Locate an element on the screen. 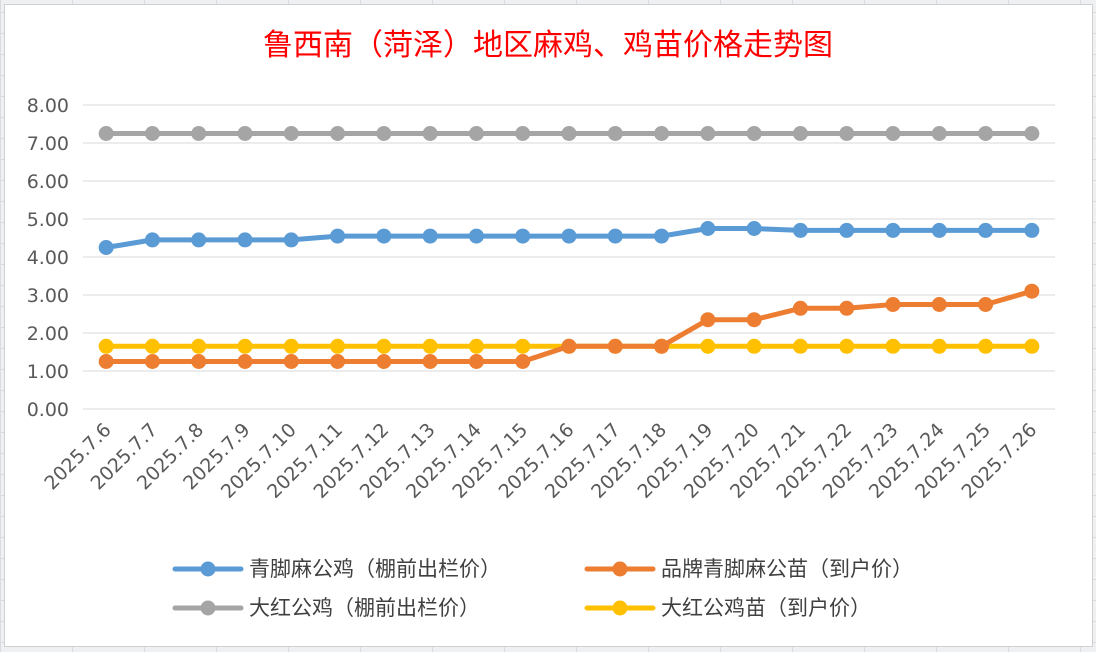 This screenshot has width=1096, height=652. y-tick-label: 4.00 is located at coordinates (48, 258).